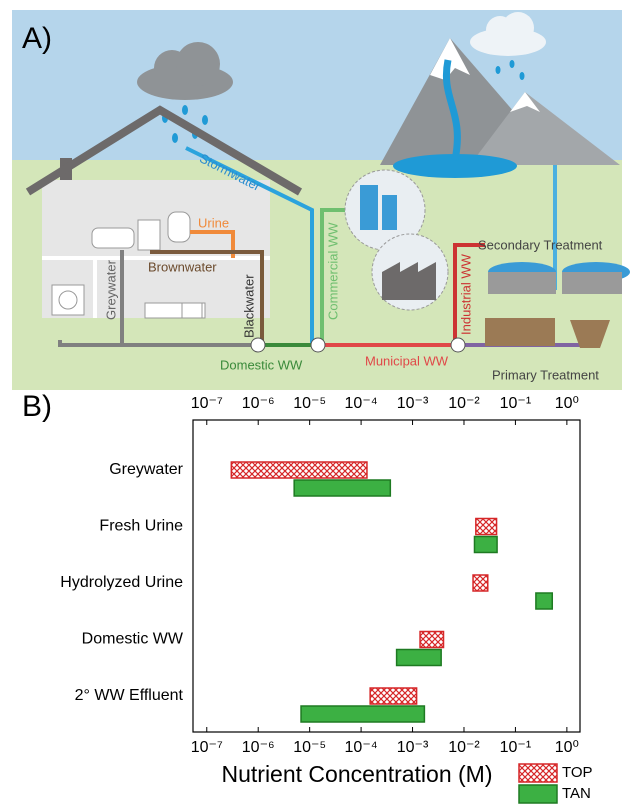  I want to click on roof, so click(164, 150).